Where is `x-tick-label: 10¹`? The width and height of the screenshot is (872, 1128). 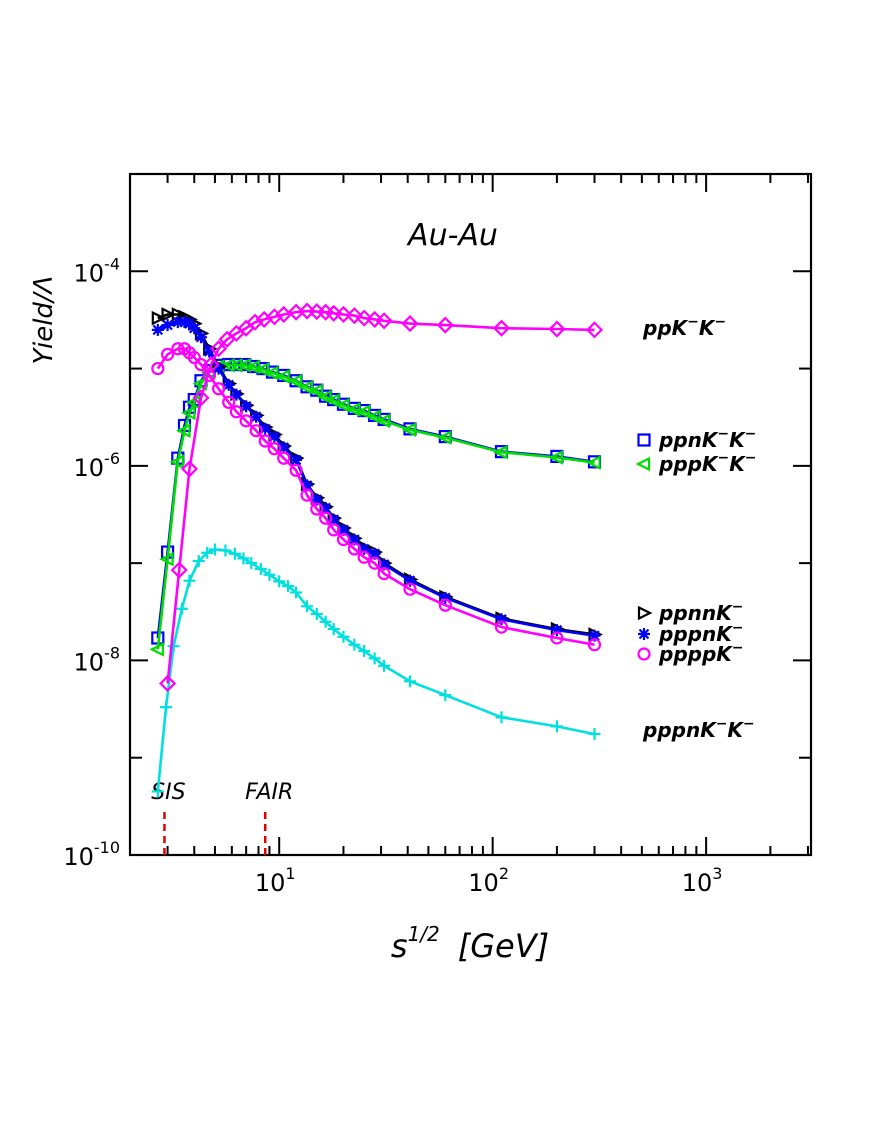 x-tick-label: 10¹ is located at coordinates (275, 880).